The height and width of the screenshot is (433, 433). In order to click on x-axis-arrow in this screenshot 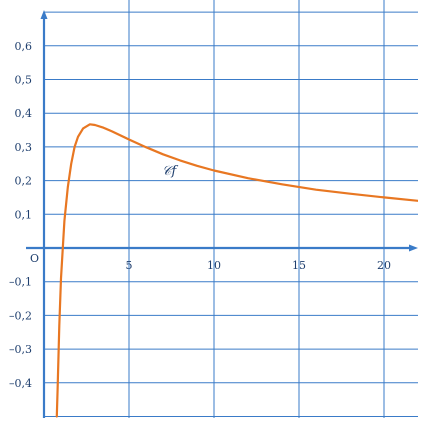, I will do `click(413, 248)`.